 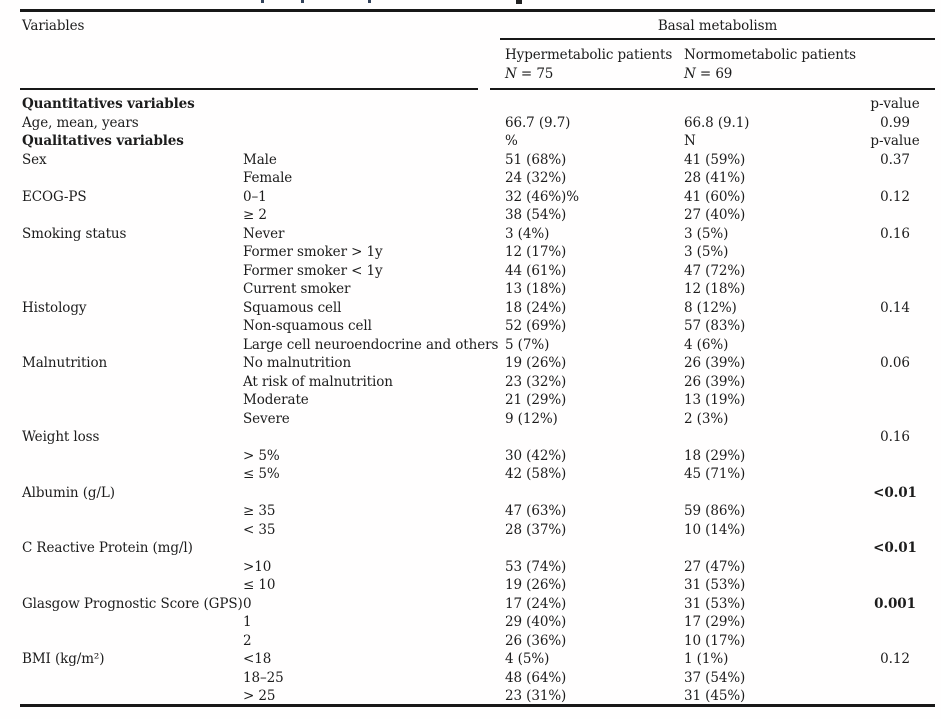 What do you see at coordinates (715, 381) in the screenshot?
I see `normo-value-cell: 26 (39%)` at bounding box center [715, 381].